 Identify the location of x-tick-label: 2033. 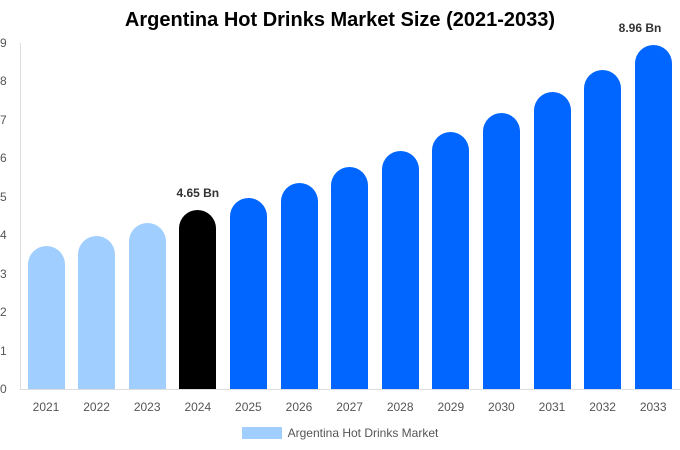
(653, 407).